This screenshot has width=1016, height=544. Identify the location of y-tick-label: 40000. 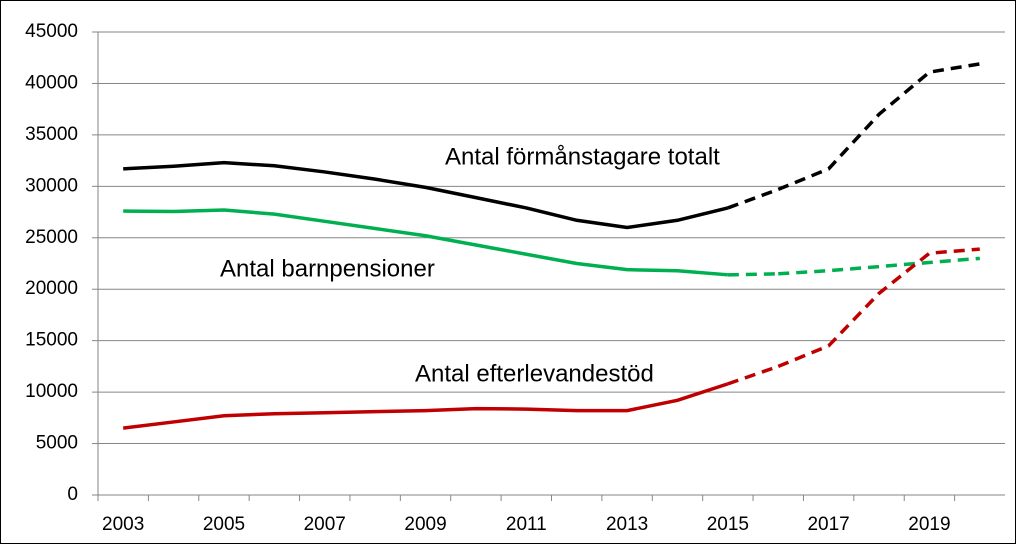
(51, 82).